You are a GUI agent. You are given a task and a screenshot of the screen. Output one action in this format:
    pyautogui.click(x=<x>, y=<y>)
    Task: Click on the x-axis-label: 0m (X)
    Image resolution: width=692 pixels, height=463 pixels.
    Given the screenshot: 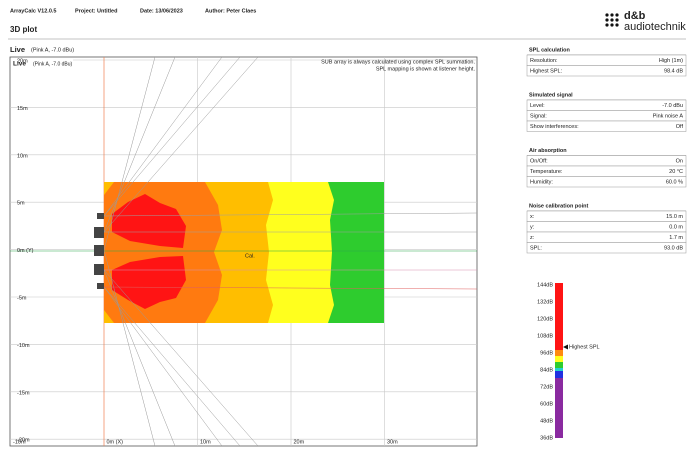 What is the action you would take?
    pyautogui.click(x=115, y=442)
    